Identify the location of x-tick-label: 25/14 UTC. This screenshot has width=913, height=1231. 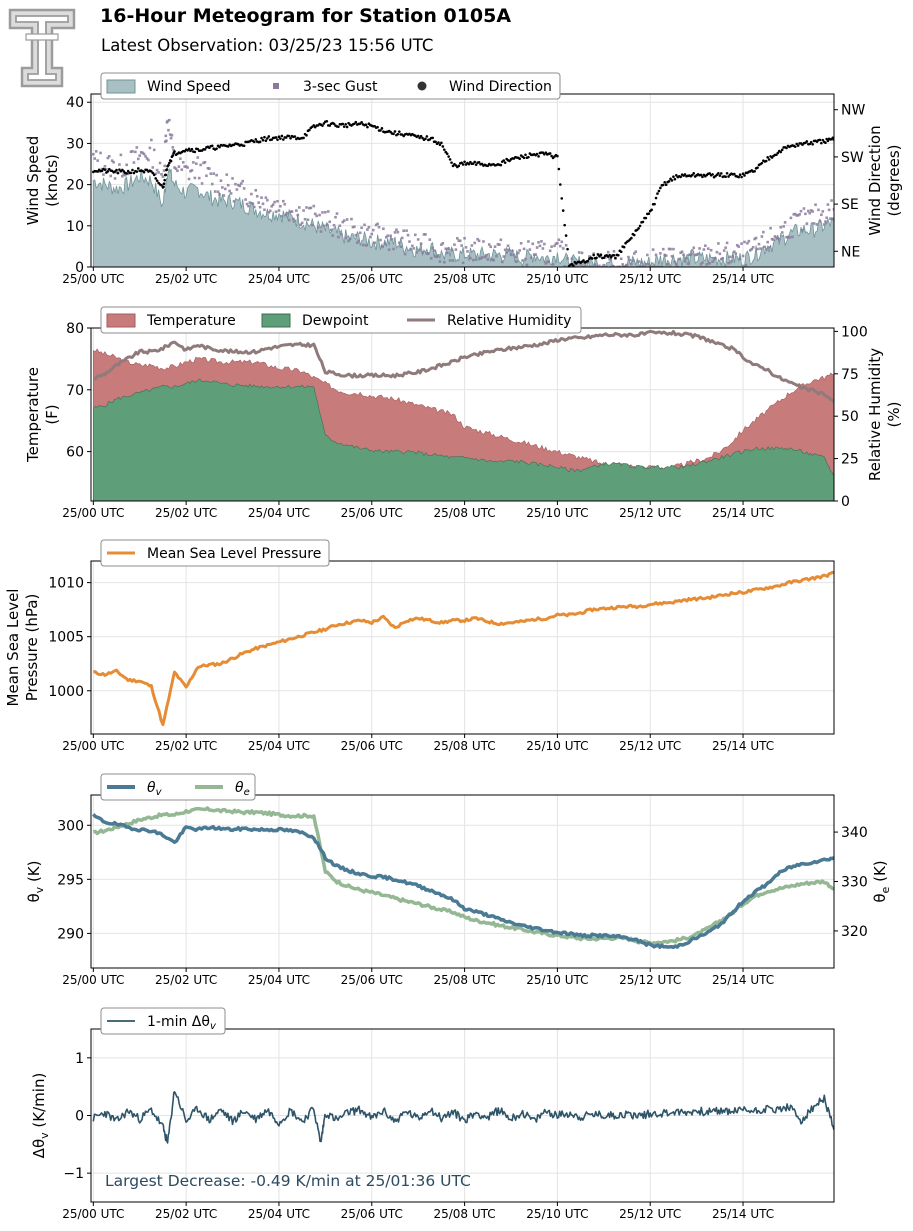
(743, 746).